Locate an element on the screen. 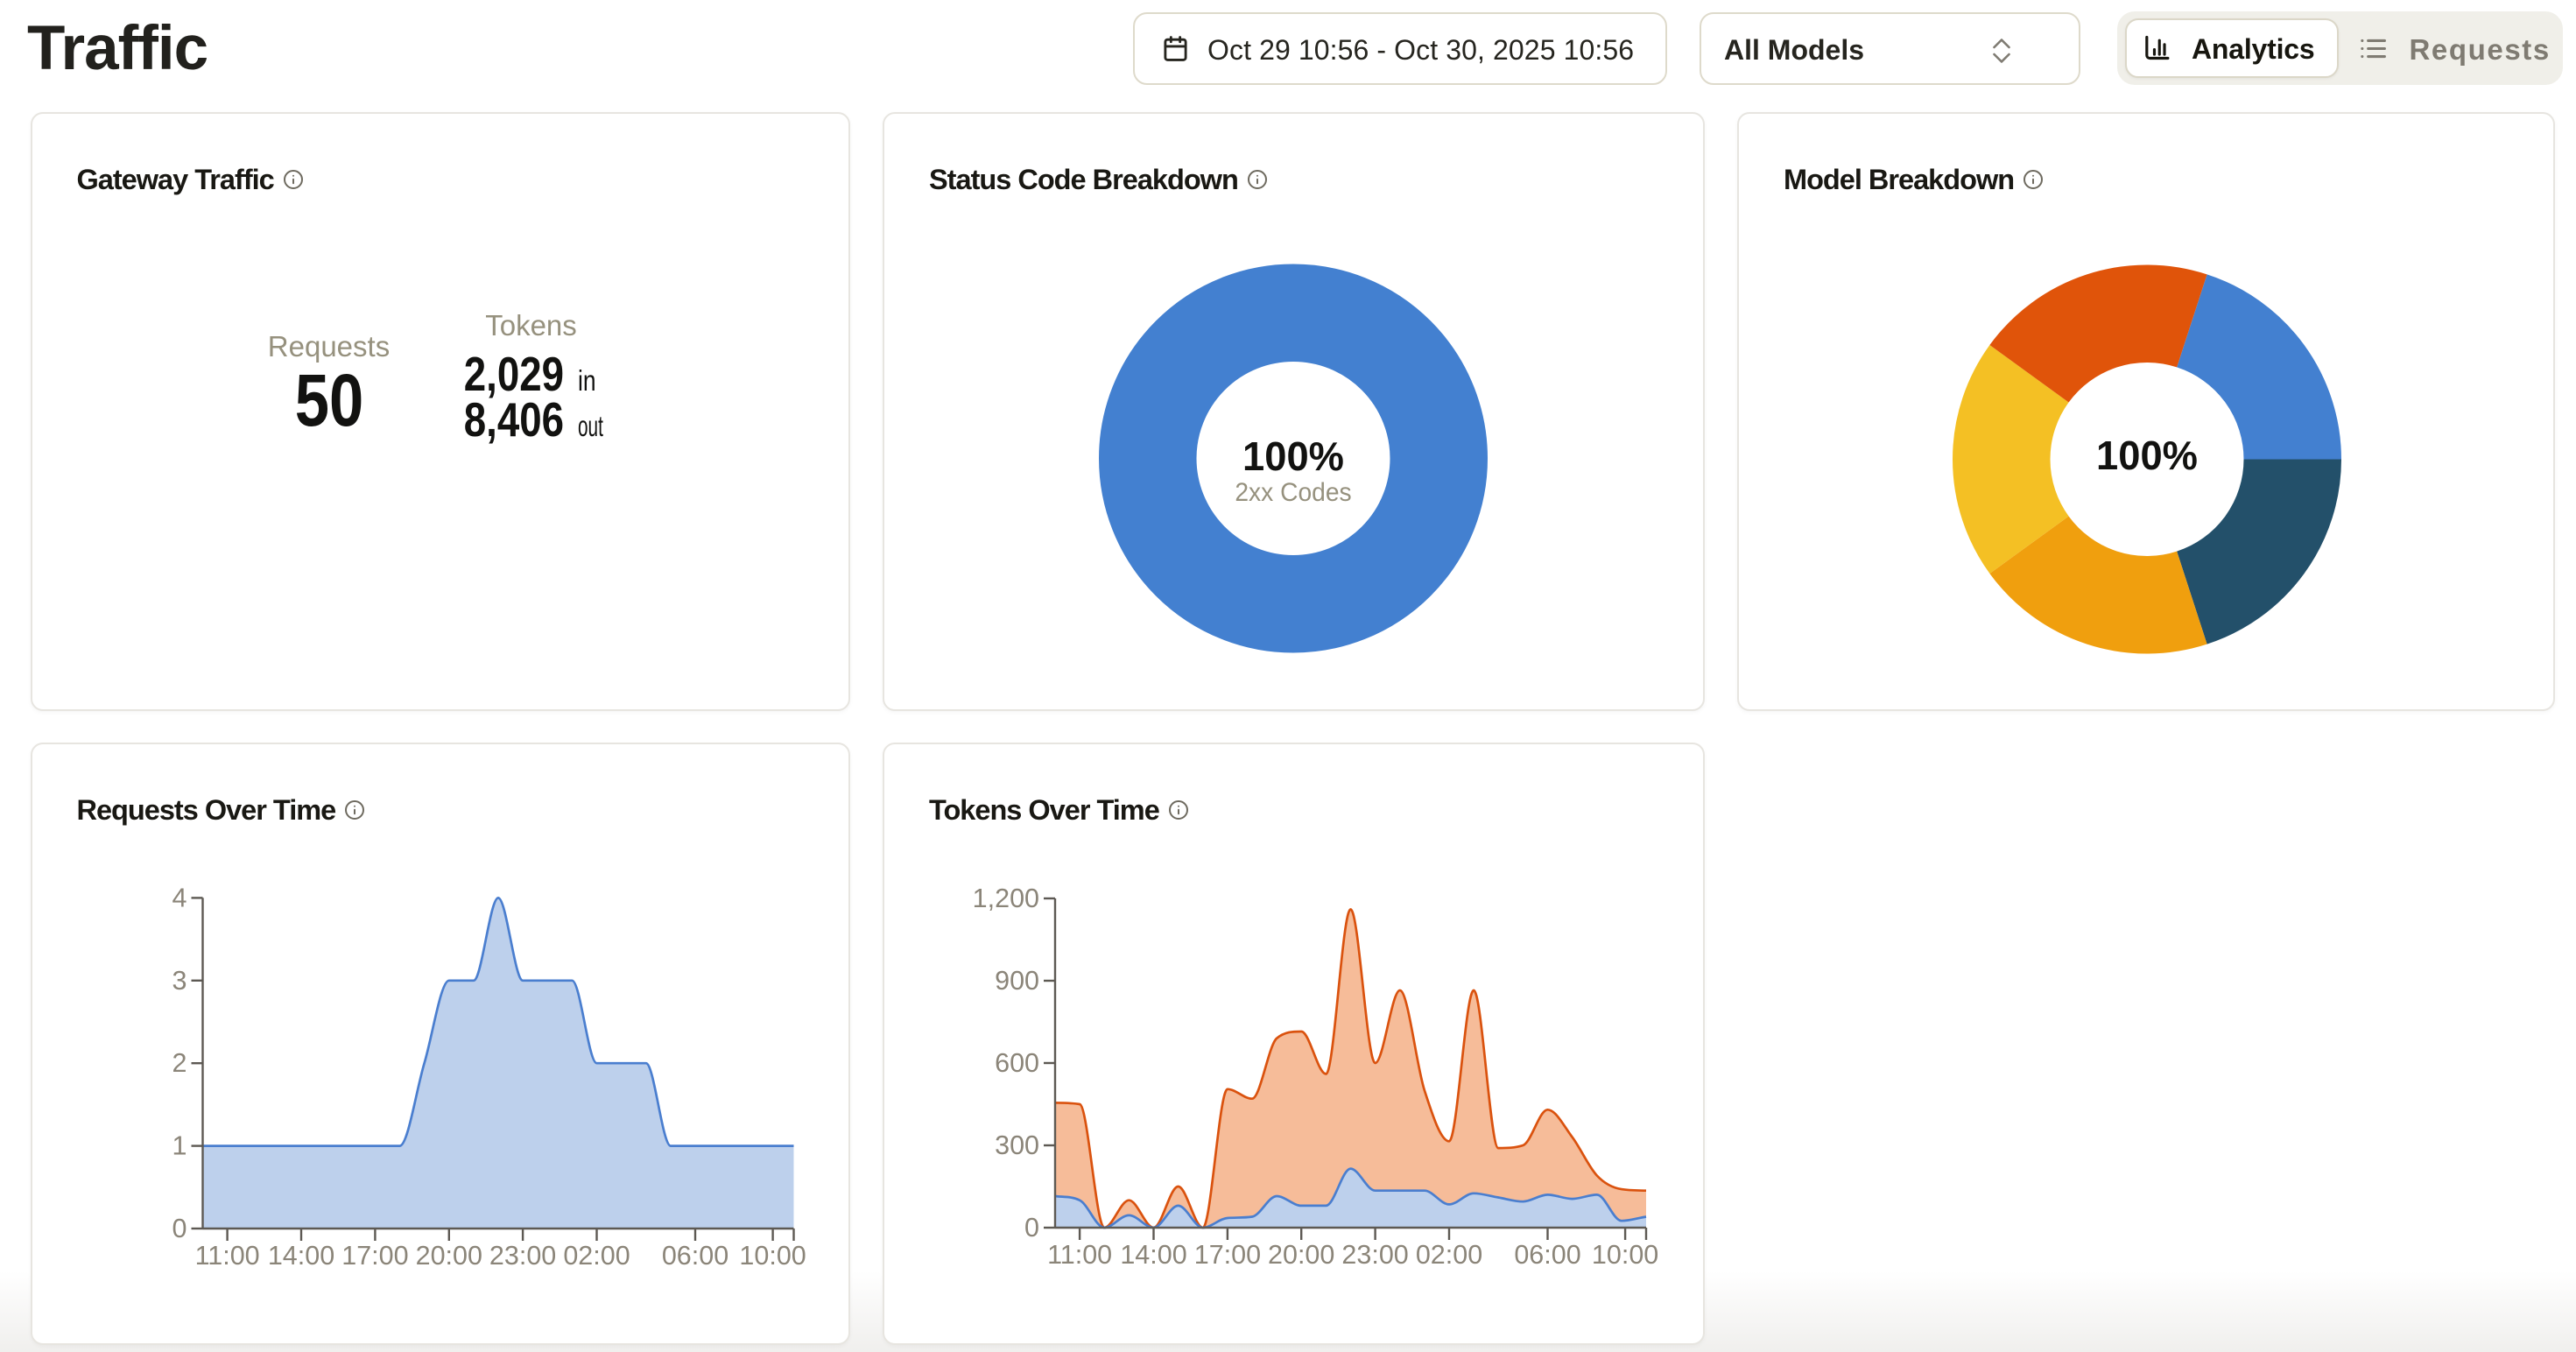  svg-text: 600 is located at coordinates (1017, 1063).